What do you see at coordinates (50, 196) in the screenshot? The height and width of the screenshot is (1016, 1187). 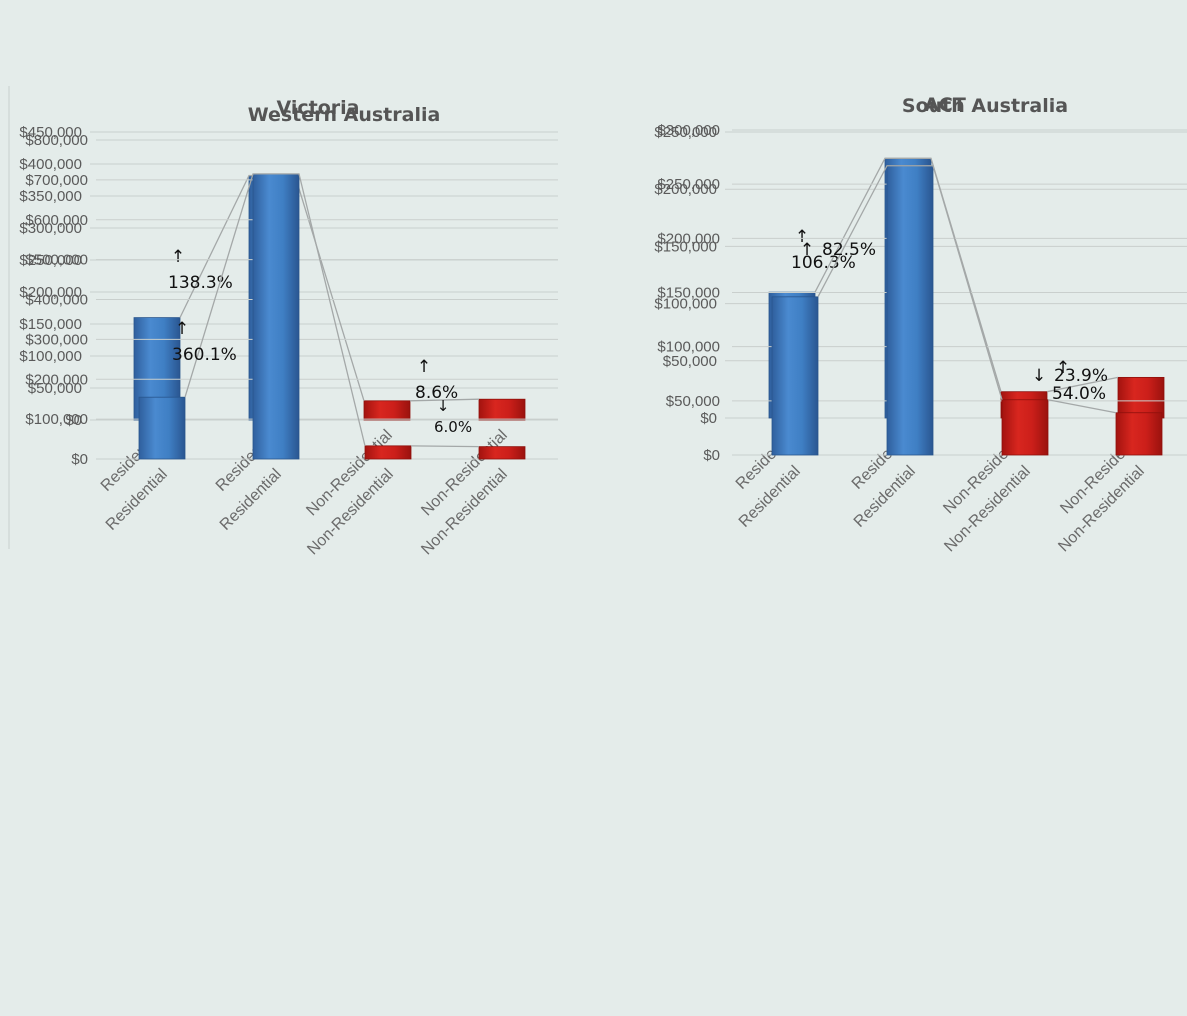 I see `y-tick-label: $350,000` at bounding box center [50, 196].